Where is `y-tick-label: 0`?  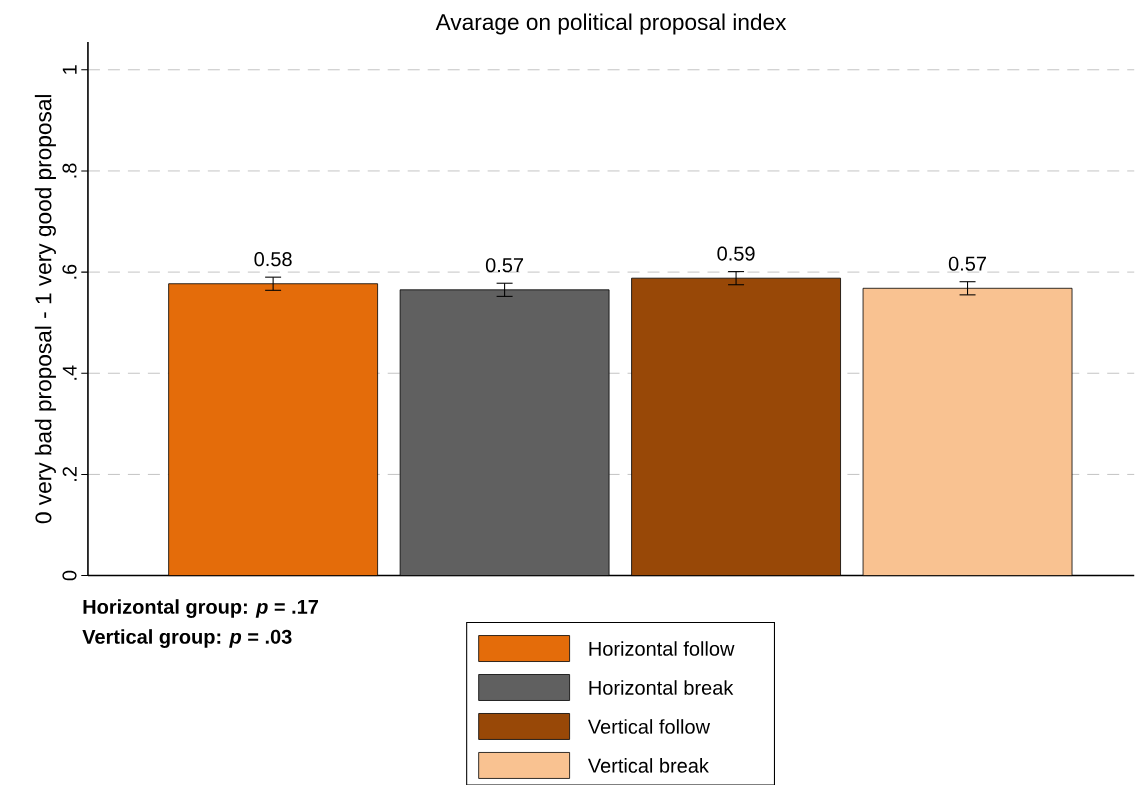 y-tick-label: 0 is located at coordinates (69, 575).